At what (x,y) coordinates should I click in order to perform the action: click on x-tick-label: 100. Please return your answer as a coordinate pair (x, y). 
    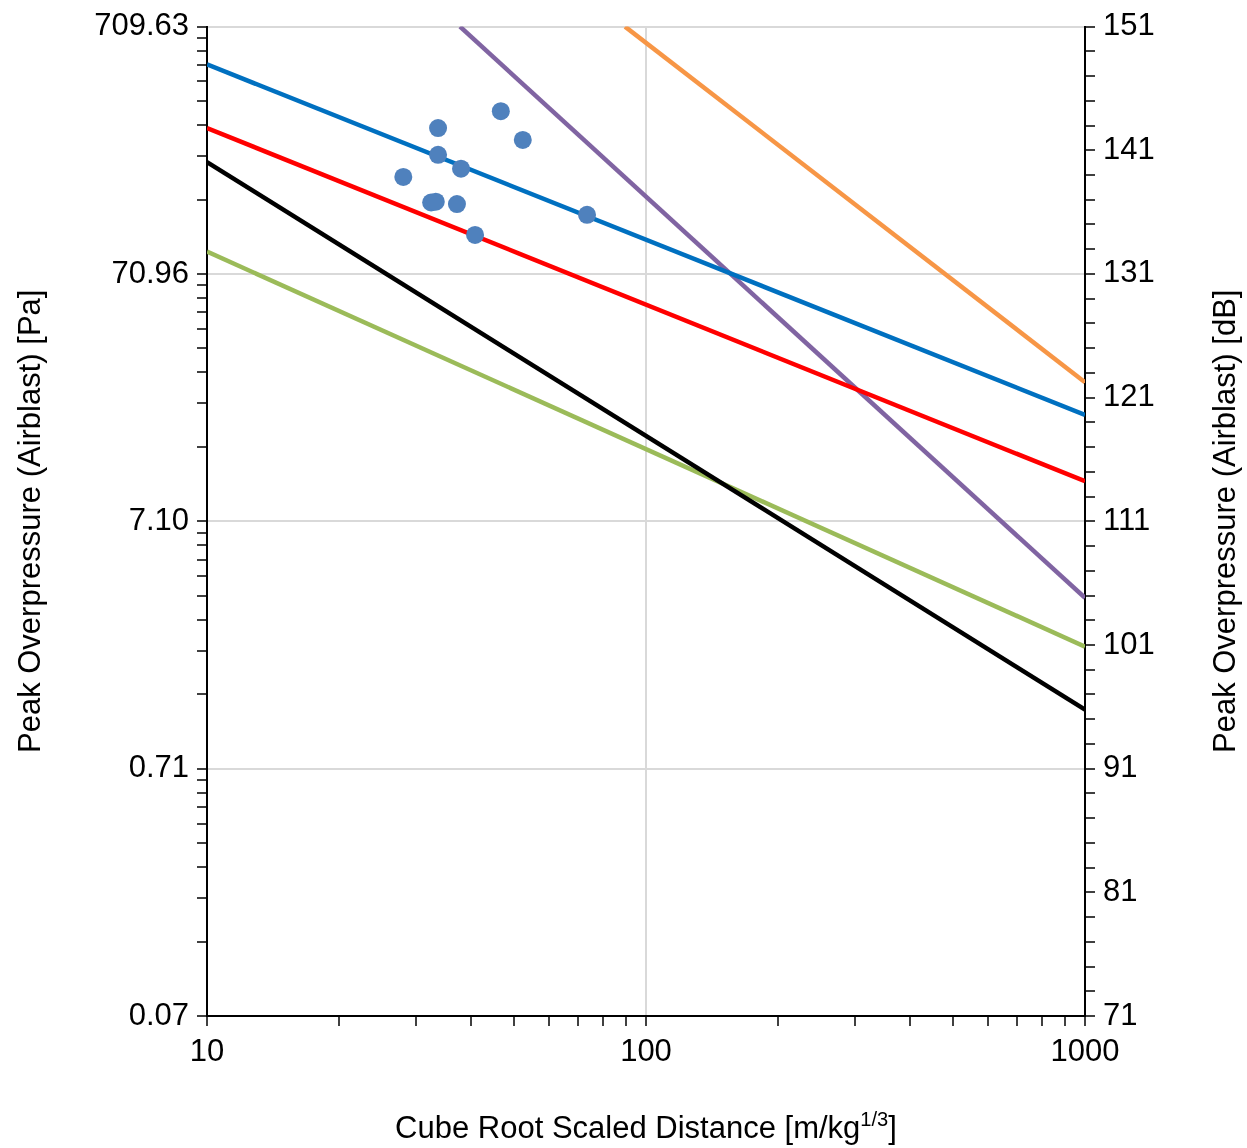
    Looking at the image, I should click on (646, 1051).